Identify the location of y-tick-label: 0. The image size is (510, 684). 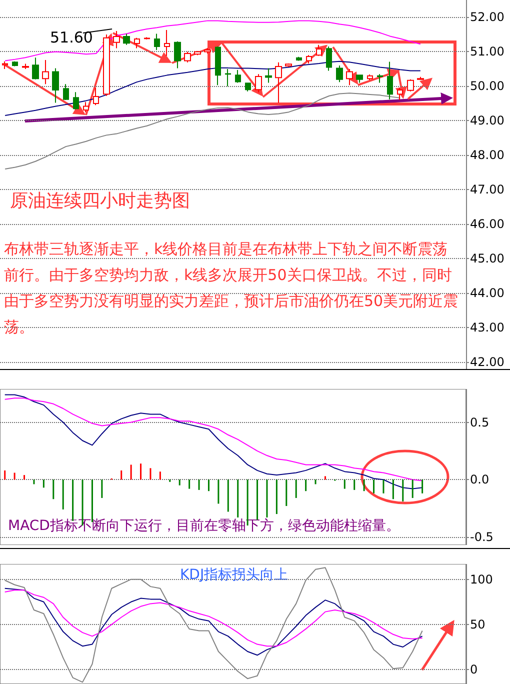
(474, 669).